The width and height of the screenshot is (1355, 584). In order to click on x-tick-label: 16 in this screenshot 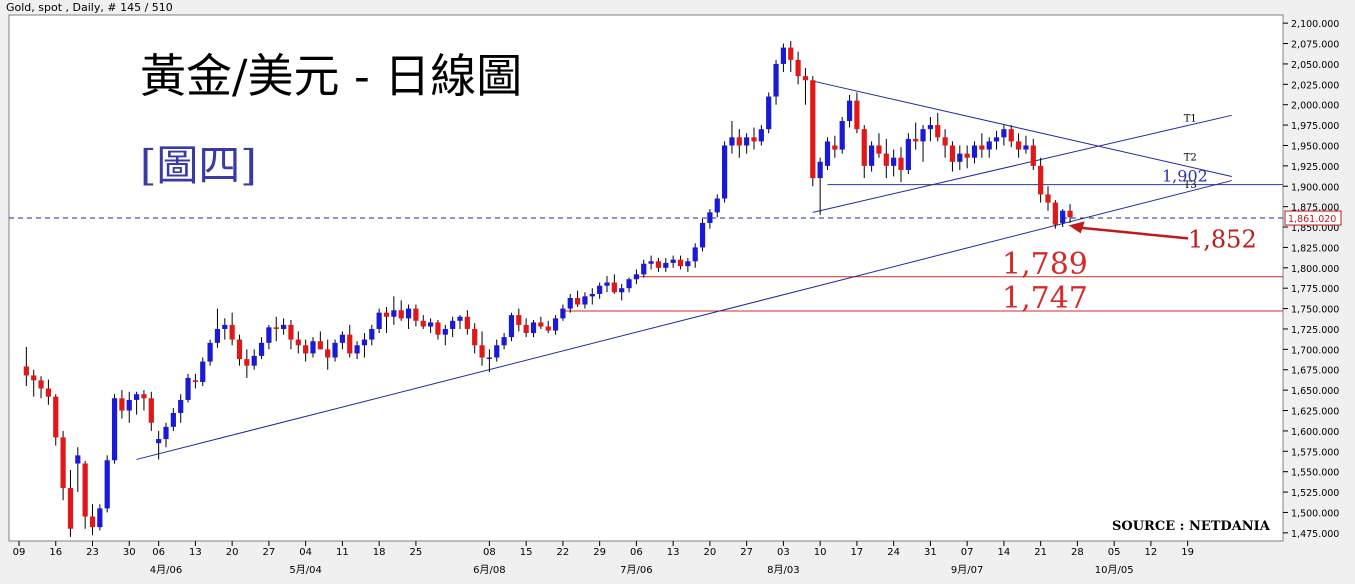, I will do `click(55, 552)`.